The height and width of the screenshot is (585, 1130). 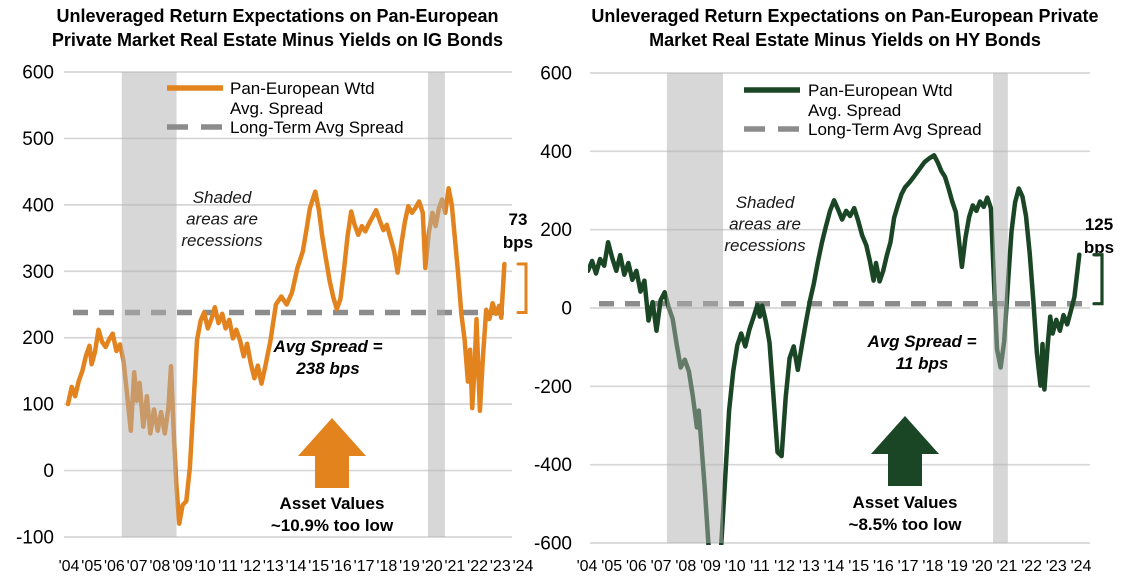 I want to click on y-axis-tick-label: -200, so click(x=553, y=387).